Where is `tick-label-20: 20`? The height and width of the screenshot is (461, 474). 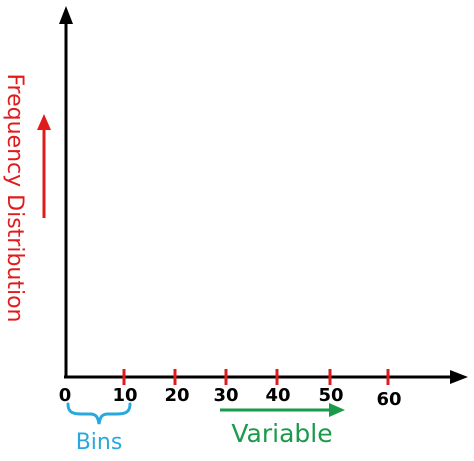
tick-label-20: 20 is located at coordinates (176, 395).